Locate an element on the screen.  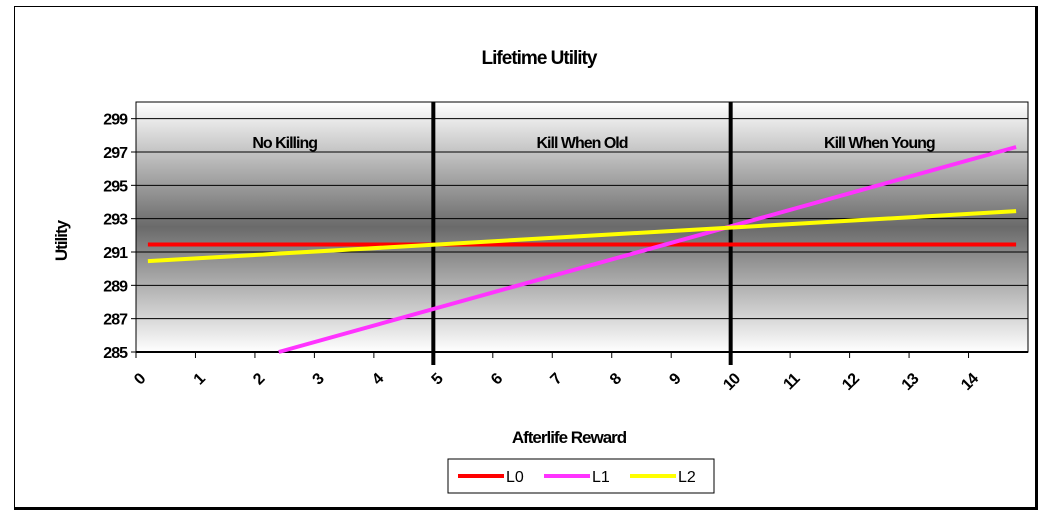
x-axis-title: Afterlife Reward is located at coordinates (569, 437).